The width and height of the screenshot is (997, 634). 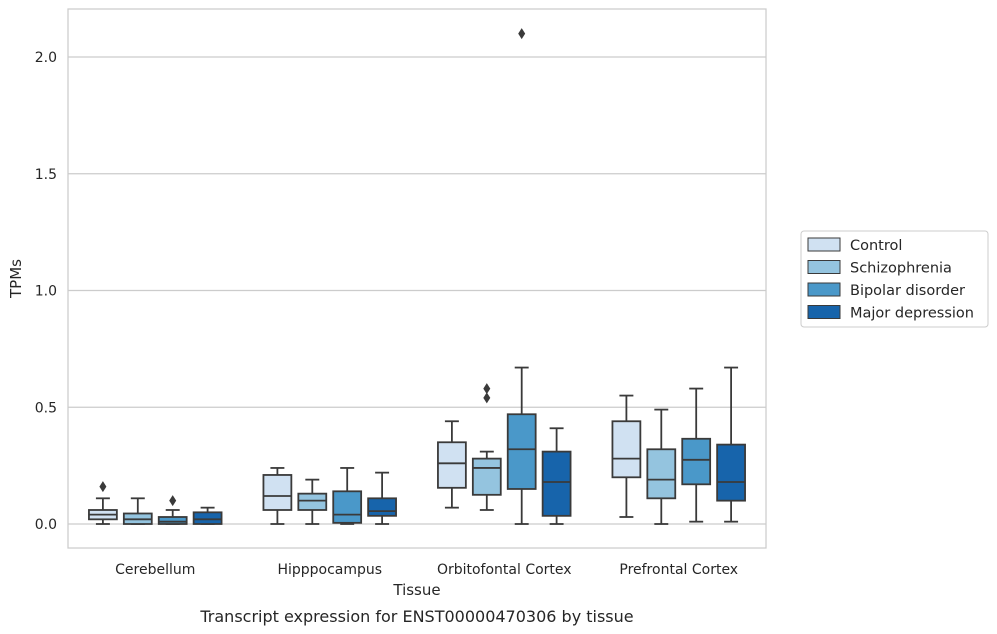 What do you see at coordinates (901, 269) in the screenshot?
I see `legend-label: Schizophrenia` at bounding box center [901, 269].